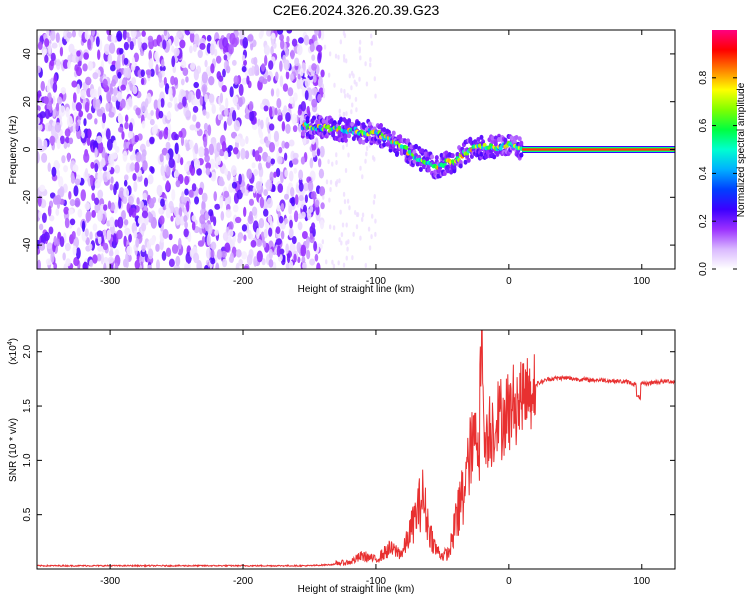 This screenshot has height=600, width=750. What do you see at coordinates (356, 10) in the screenshot?
I see `chart-title: C2E6.2024.326.20.39.G23` at bounding box center [356, 10].